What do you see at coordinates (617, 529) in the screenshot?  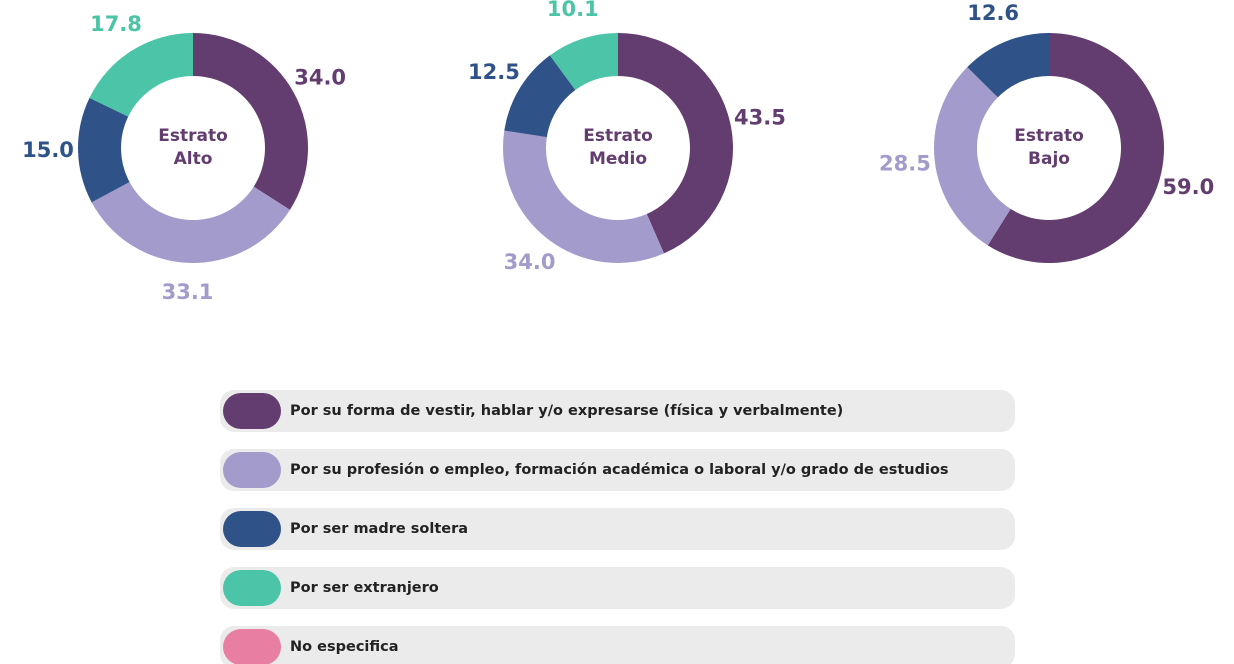 I see `legend-item: Por ser madre soltera` at bounding box center [617, 529].